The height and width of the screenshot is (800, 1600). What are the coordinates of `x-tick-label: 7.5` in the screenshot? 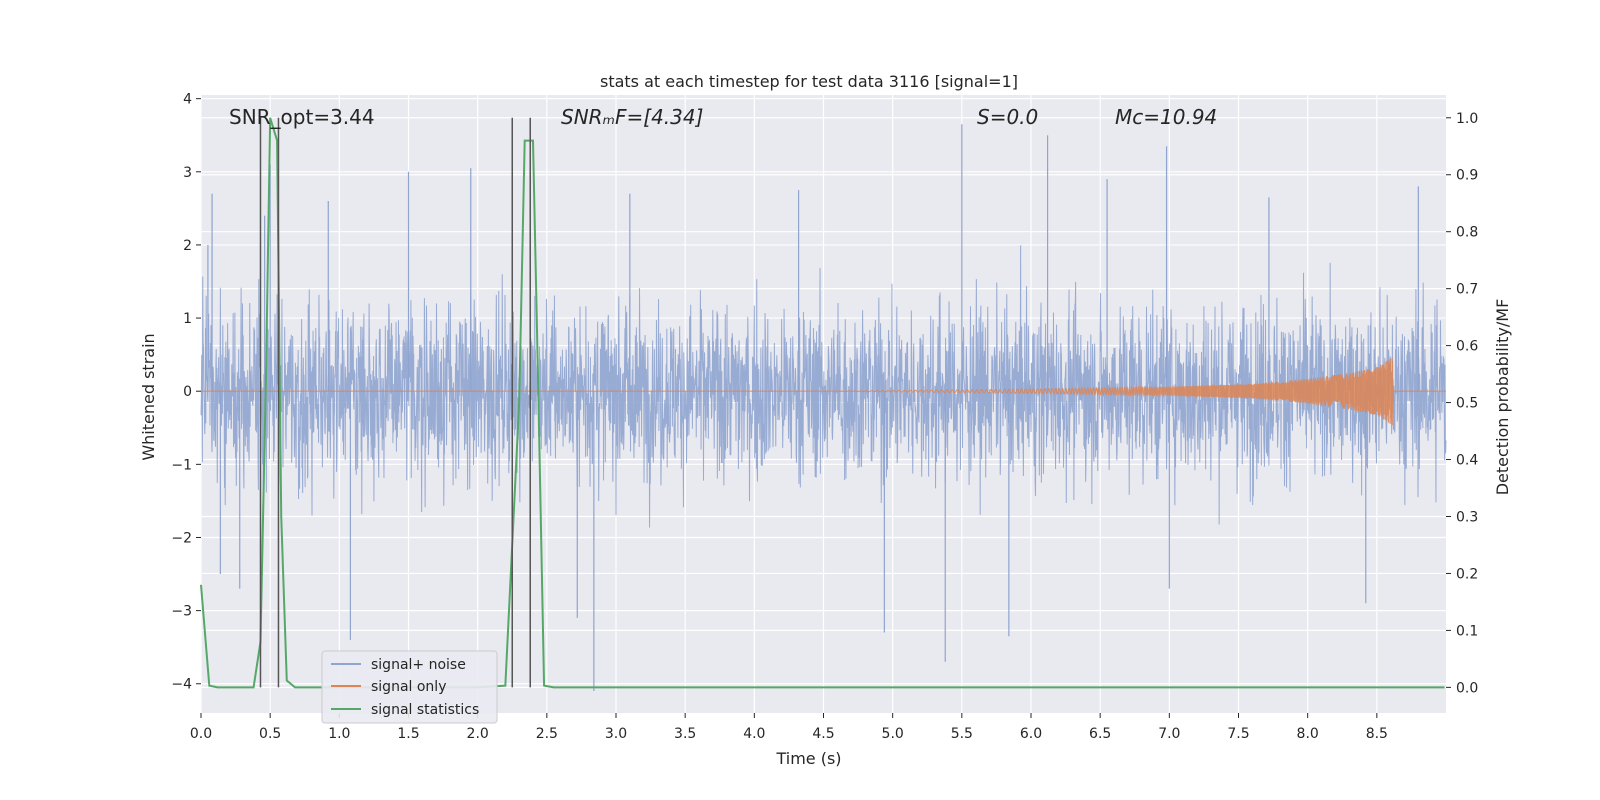 It's located at (1238, 734).